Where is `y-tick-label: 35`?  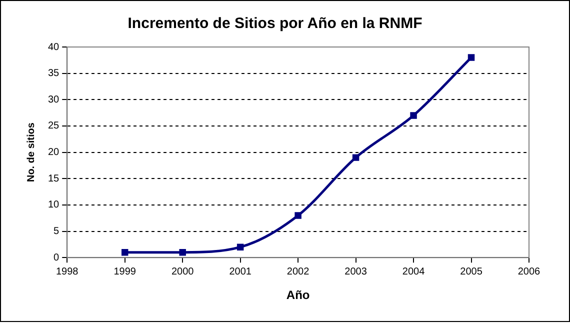
y-tick-label: 35 is located at coordinates (54, 74).